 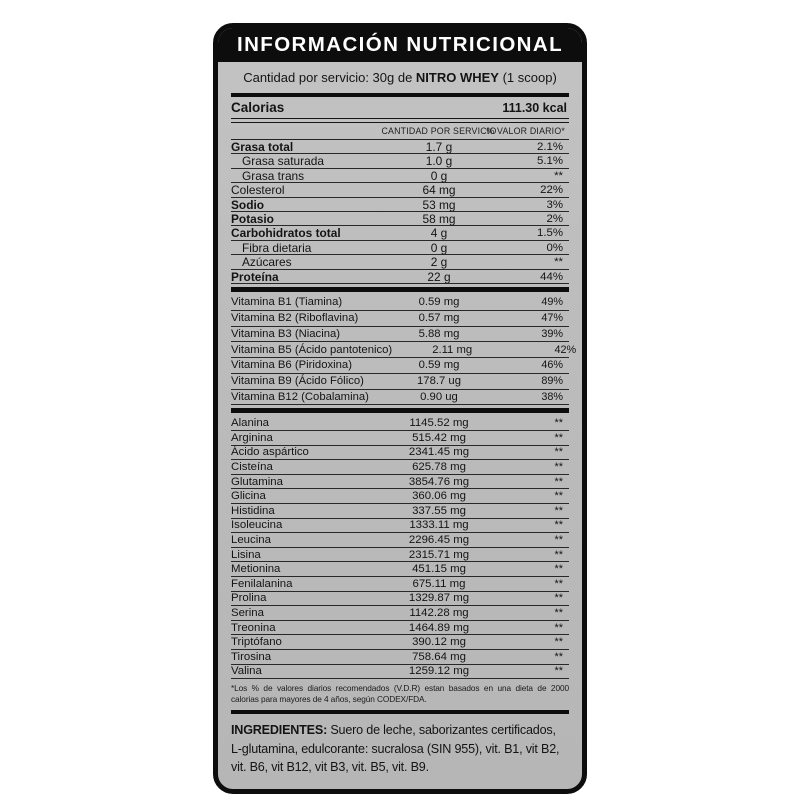 What do you see at coordinates (552, 381) in the screenshot?
I see `nutrient-daily-value: 89%` at bounding box center [552, 381].